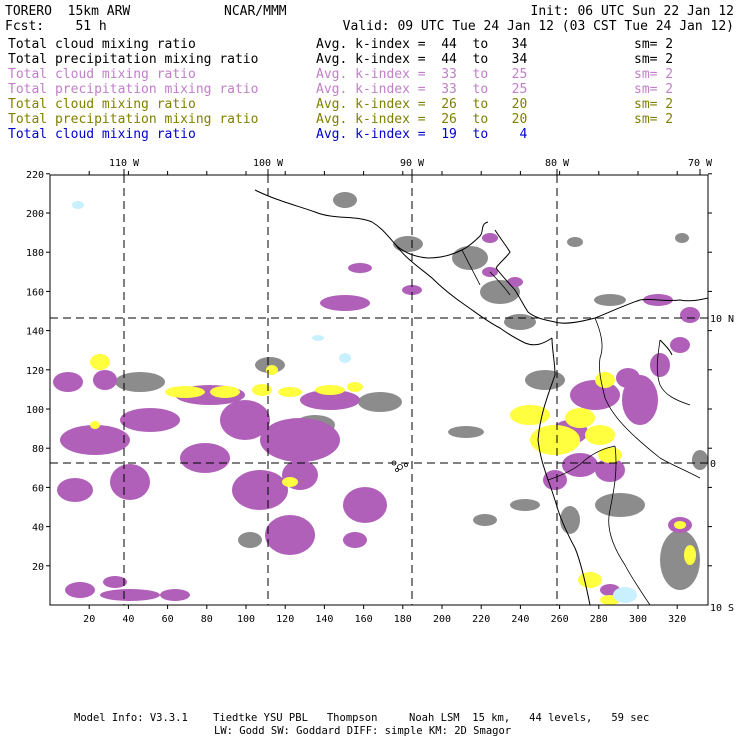 This screenshot has width=740, height=740. Describe the element at coordinates (35, 371) in the screenshot. I see `y-tick-label: 120` at that location.